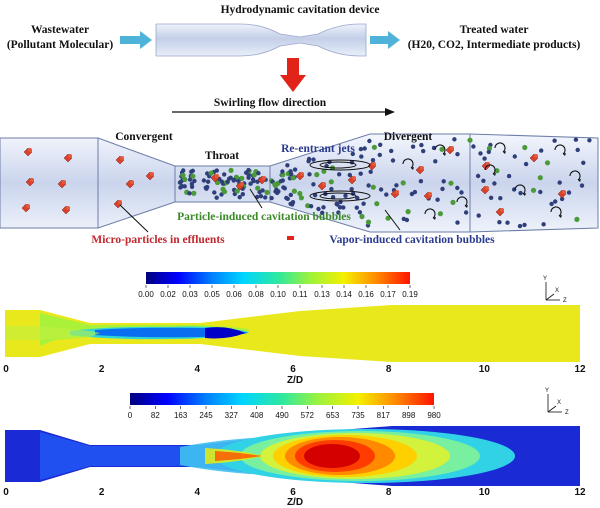 The image size is (600, 508). Describe the element at coordinates (580, 369) in the screenshot. I see `x-tick-label: 12` at that location.